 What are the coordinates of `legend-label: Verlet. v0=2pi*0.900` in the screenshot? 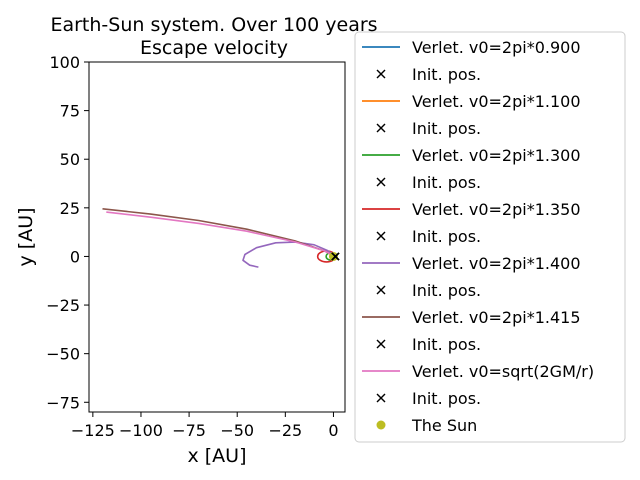 It's located at (496, 47).